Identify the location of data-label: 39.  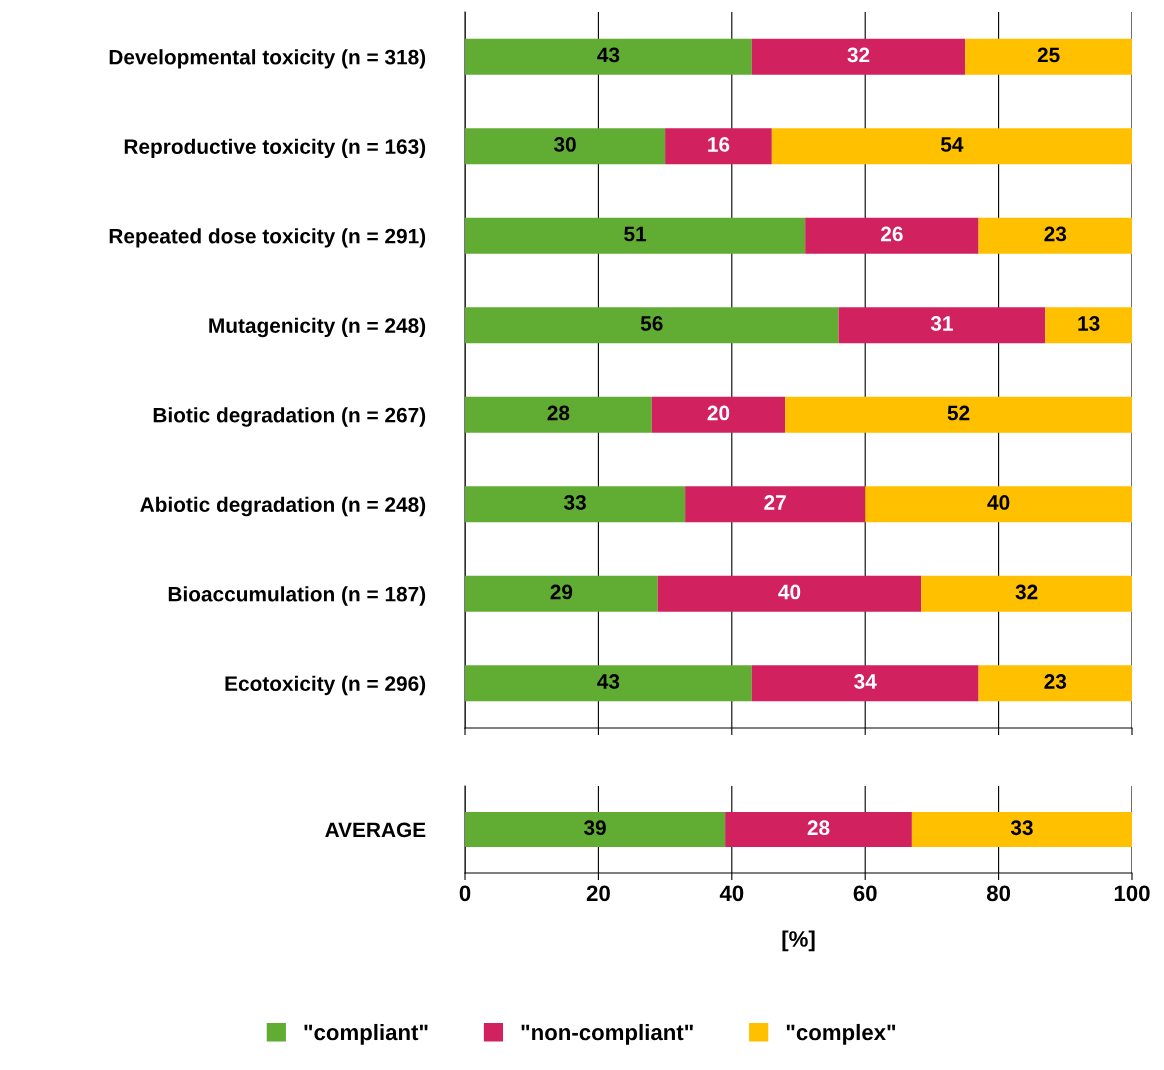
(594, 828).